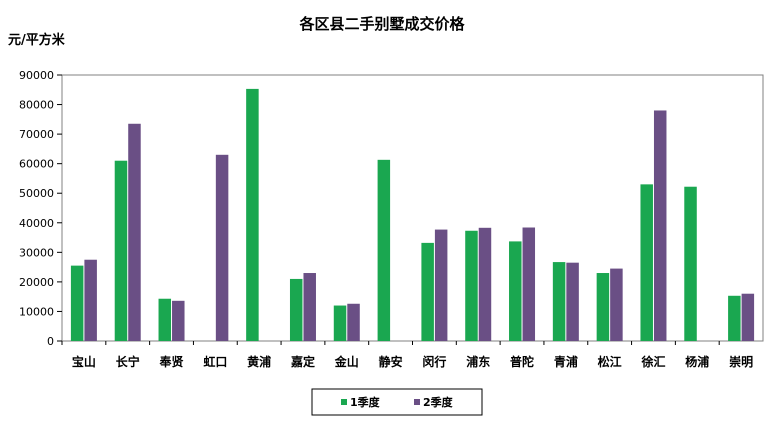 This screenshot has width=779, height=431. I want to click on legend-swatch-q1, so click(344, 402).